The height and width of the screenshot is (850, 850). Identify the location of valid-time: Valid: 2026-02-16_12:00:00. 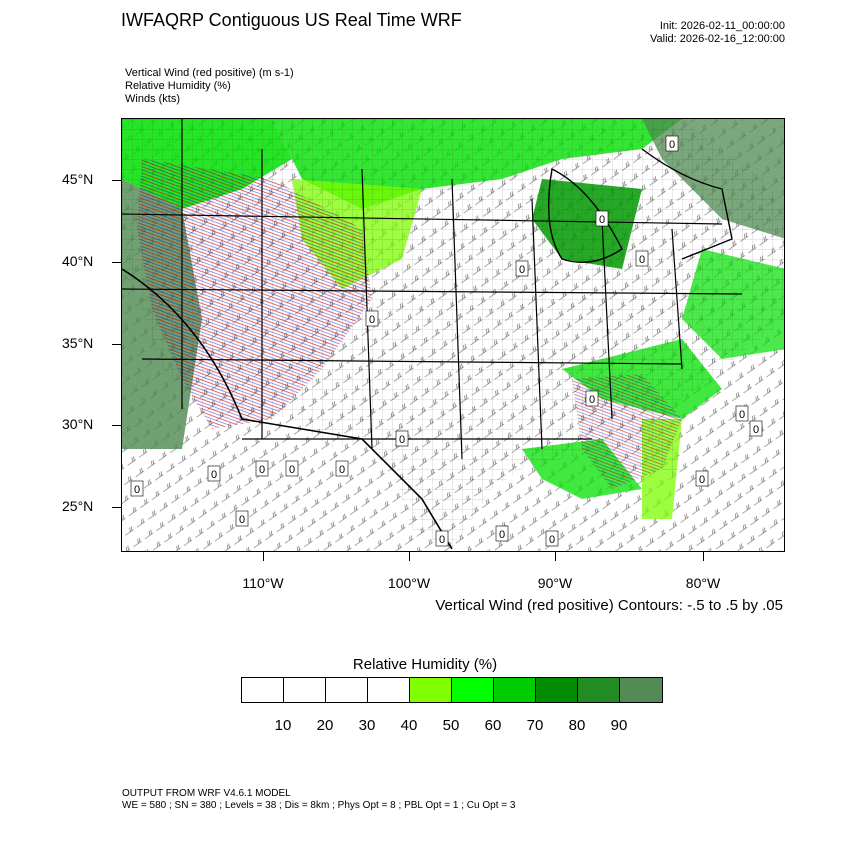
(717, 39).